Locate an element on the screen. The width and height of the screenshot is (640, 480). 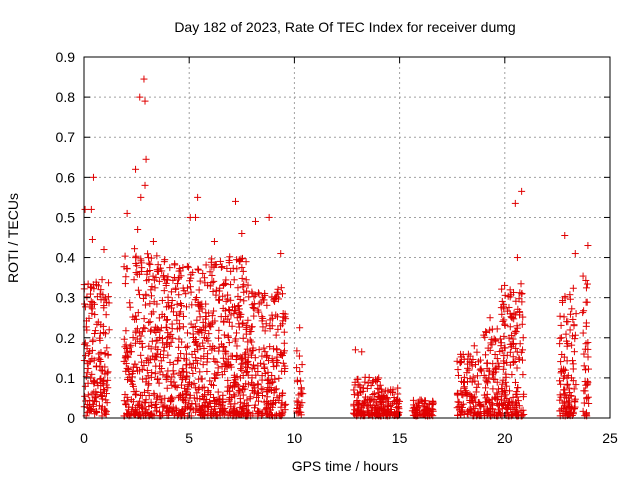
x-tick-label: 10 is located at coordinates (295, 438).